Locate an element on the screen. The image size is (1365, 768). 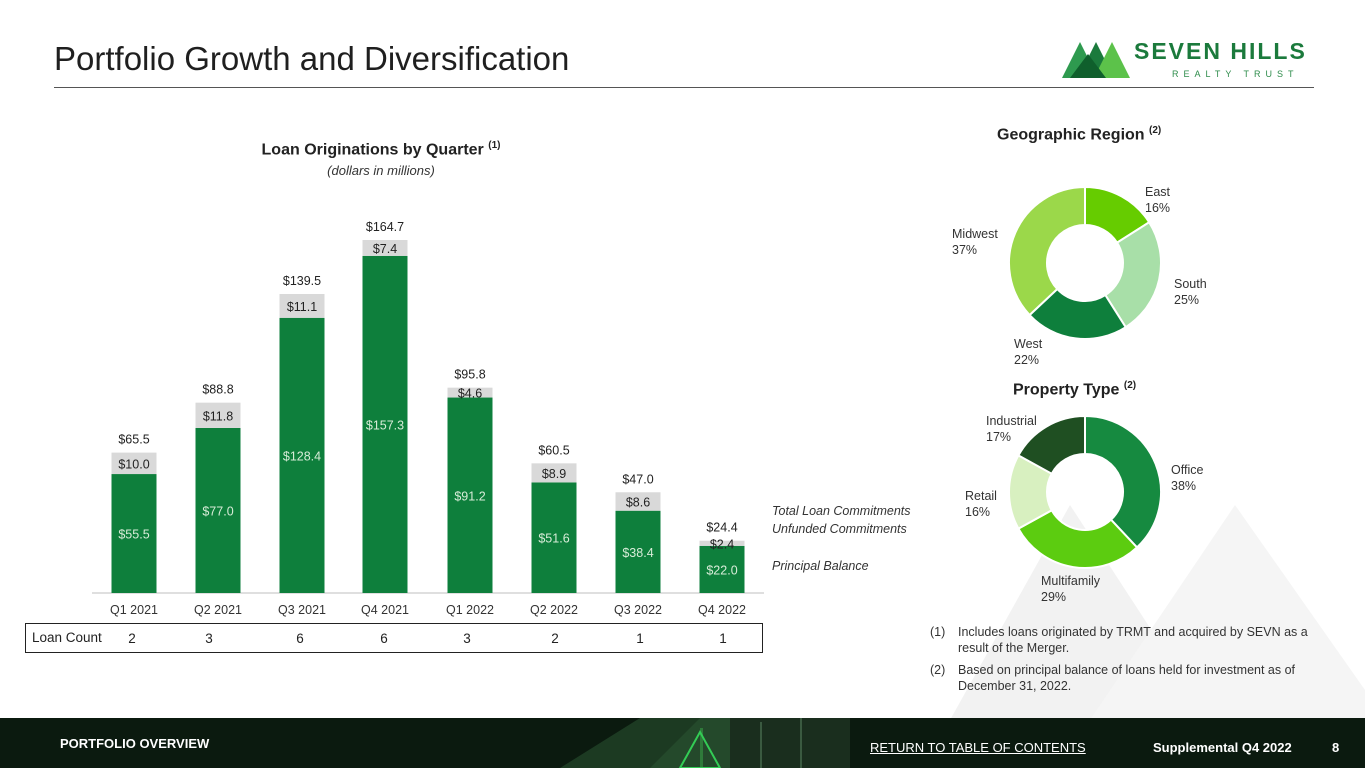
prop-industrial-name: Industrial is located at coordinates (1011, 421).